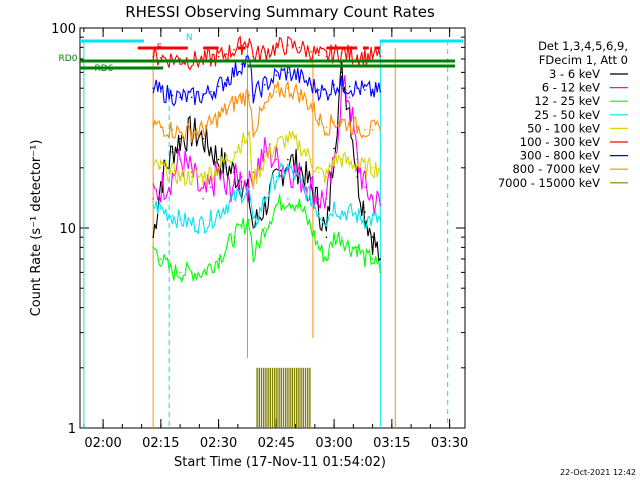  What do you see at coordinates (267, 111) in the screenshot?
I see `series-800-7000-kev` at bounding box center [267, 111].